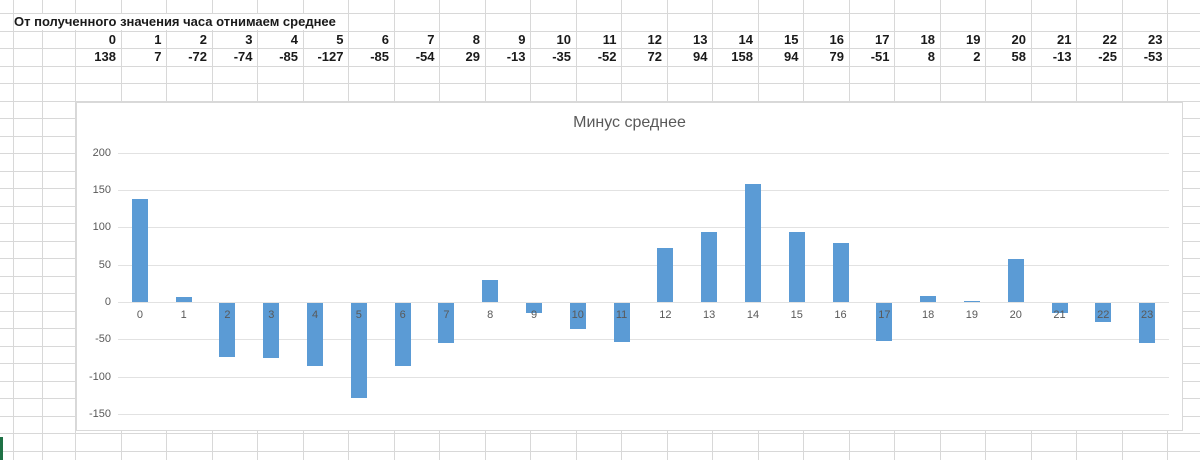 This screenshot has height=460, width=1200. I want to click on x-axis-tick-label: 21, so click(1059, 315).